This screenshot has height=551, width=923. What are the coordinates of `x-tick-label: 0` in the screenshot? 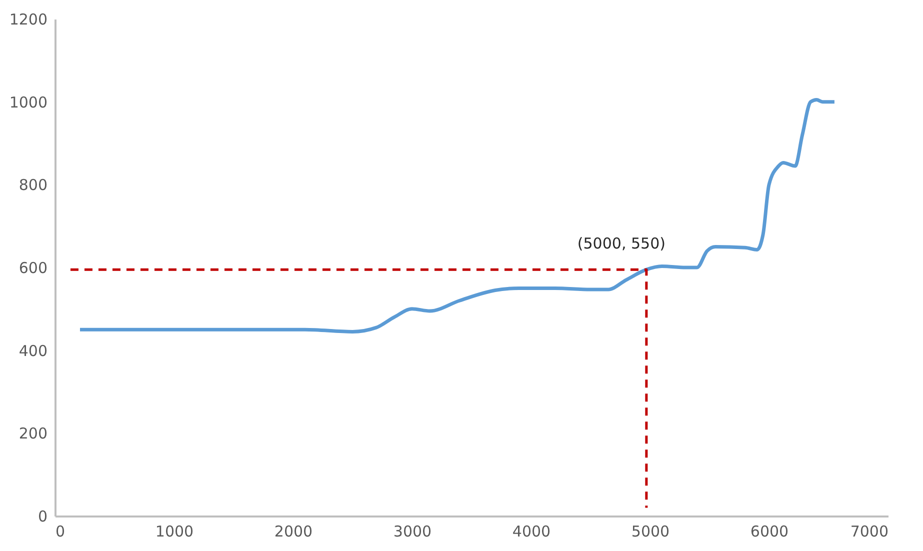 It's located at (61, 531).